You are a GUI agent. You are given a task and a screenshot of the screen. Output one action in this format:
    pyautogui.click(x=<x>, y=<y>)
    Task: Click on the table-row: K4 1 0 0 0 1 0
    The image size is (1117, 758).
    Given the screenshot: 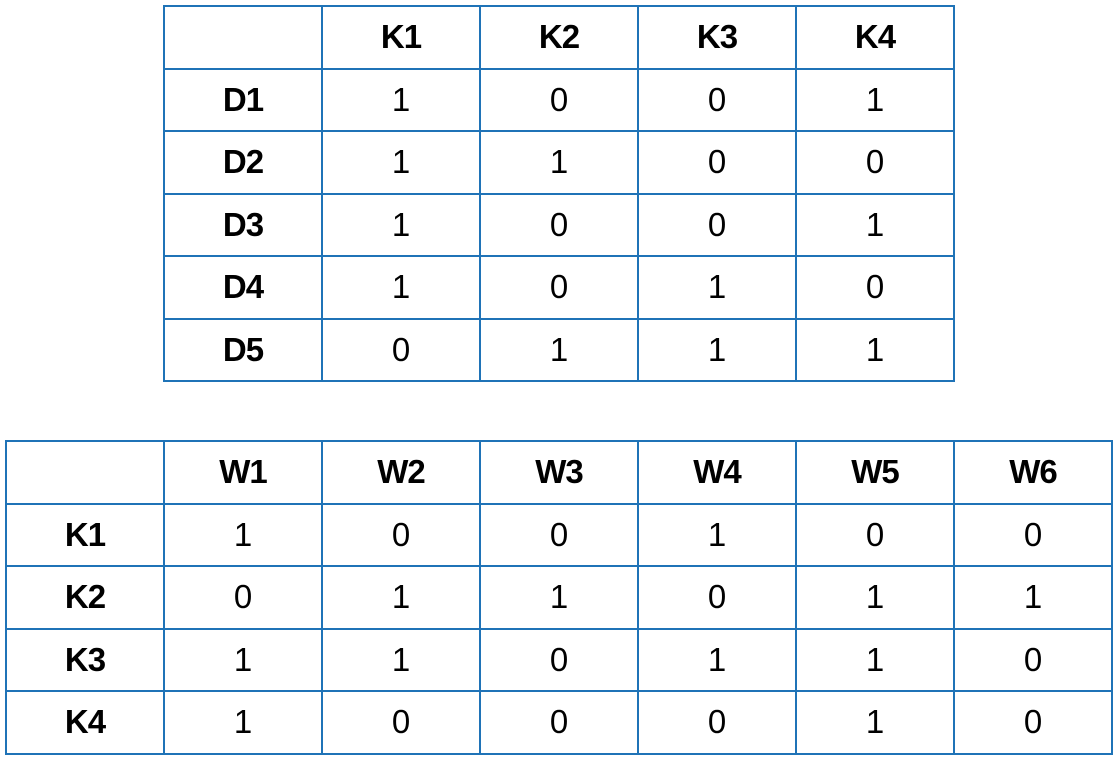 What is the action you would take?
    pyautogui.click(x=559, y=722)
    